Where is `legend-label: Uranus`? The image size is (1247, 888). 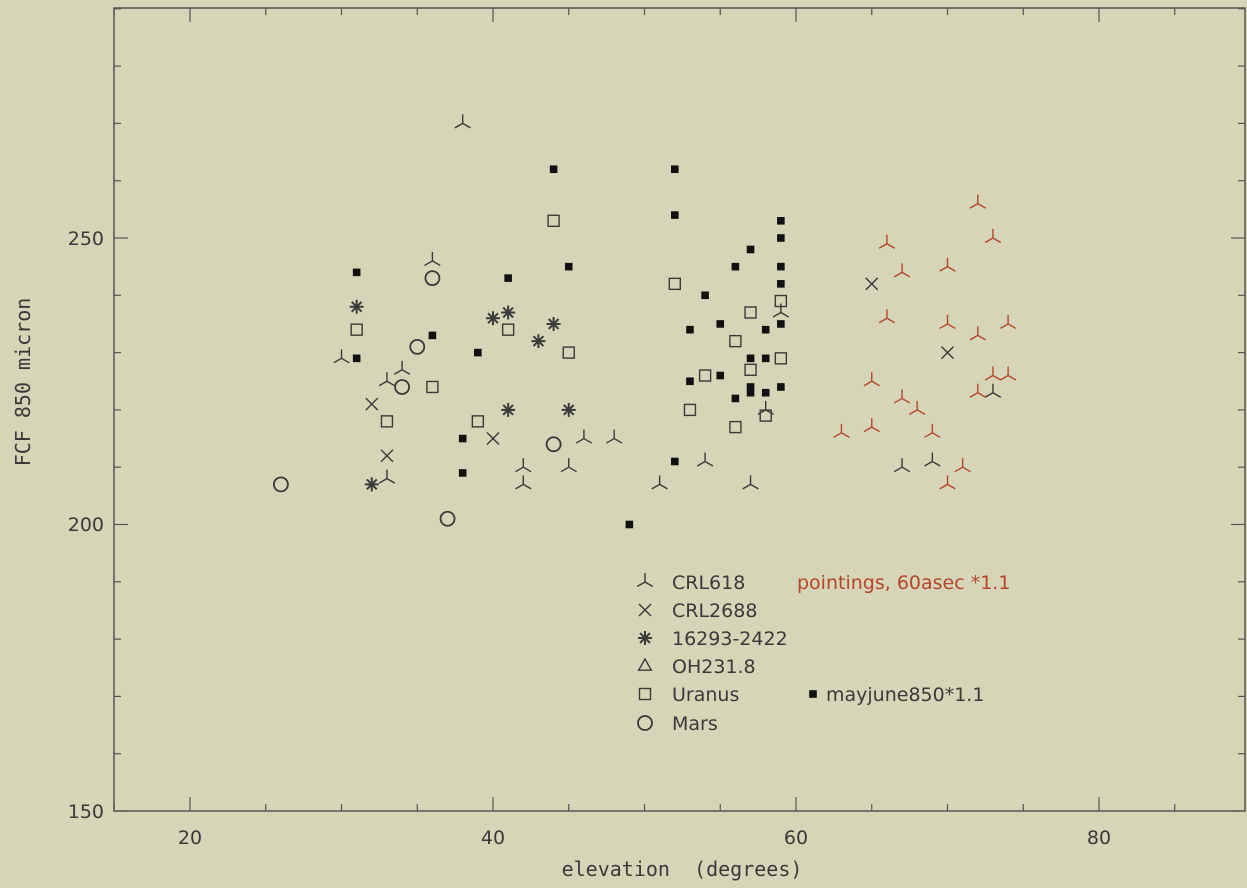 legend-label: Uranus is located at coordinates (705, 695).